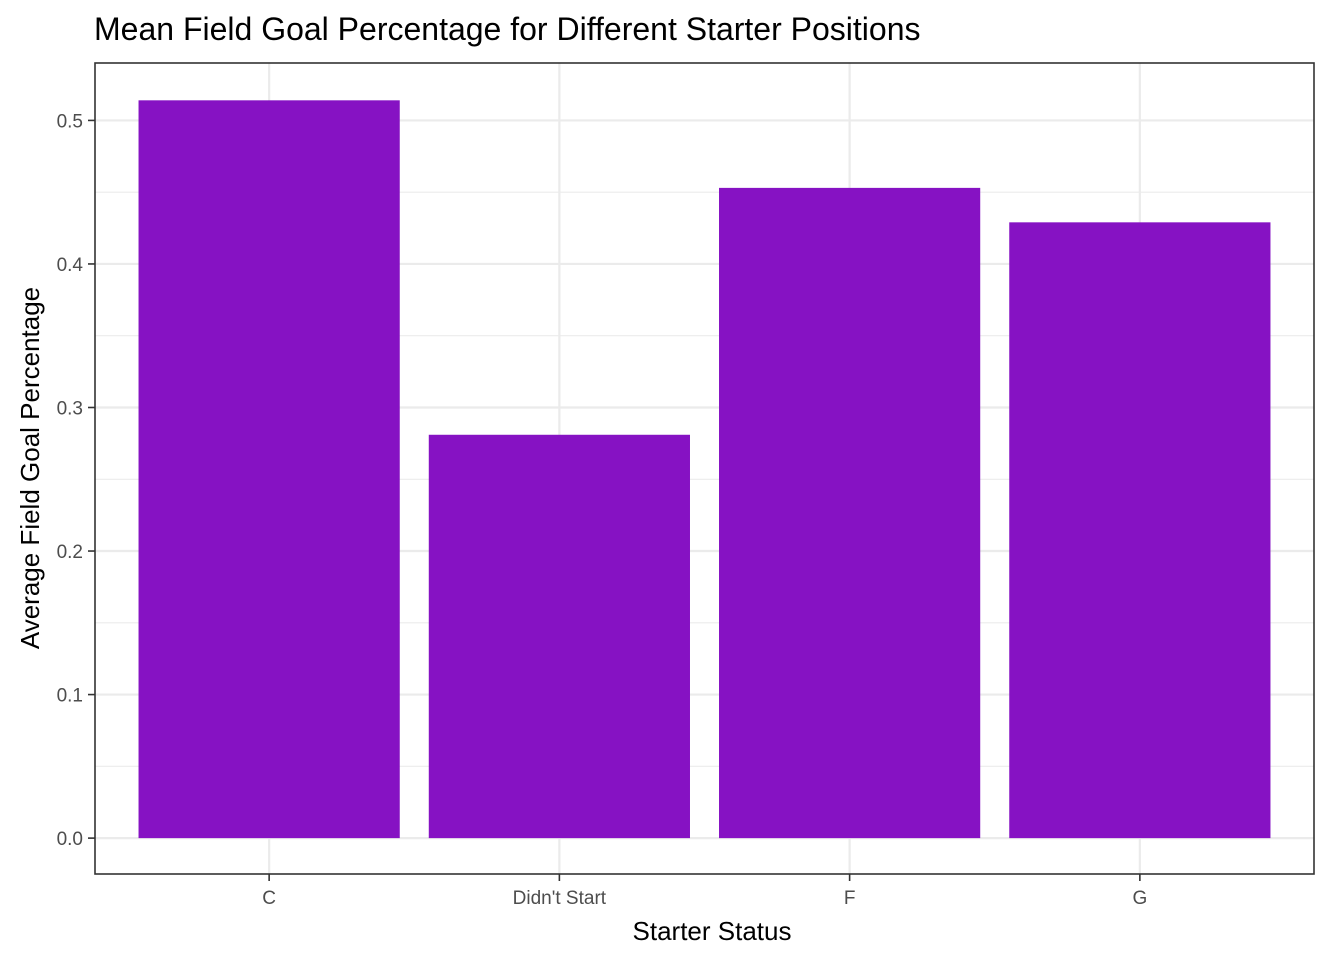 The height and width of the screenshot is (960, 1344). Describe the element at coordinates (850, 898) in the screenshot. I see `x-tick-label: F` at that location.